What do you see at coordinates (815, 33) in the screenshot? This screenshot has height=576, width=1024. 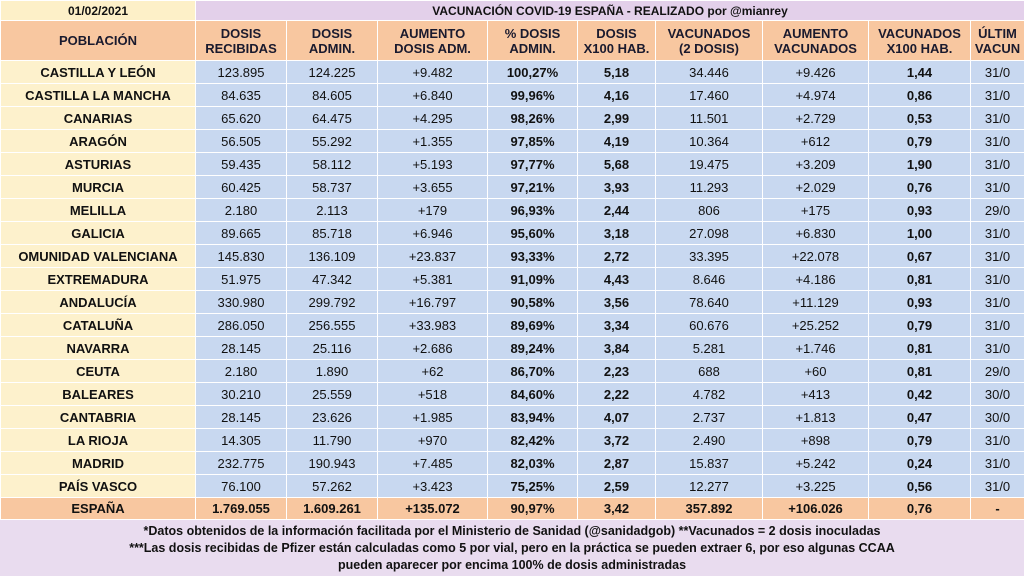 I see `header-line: AUMENTO` at bounding box center [815, 33].